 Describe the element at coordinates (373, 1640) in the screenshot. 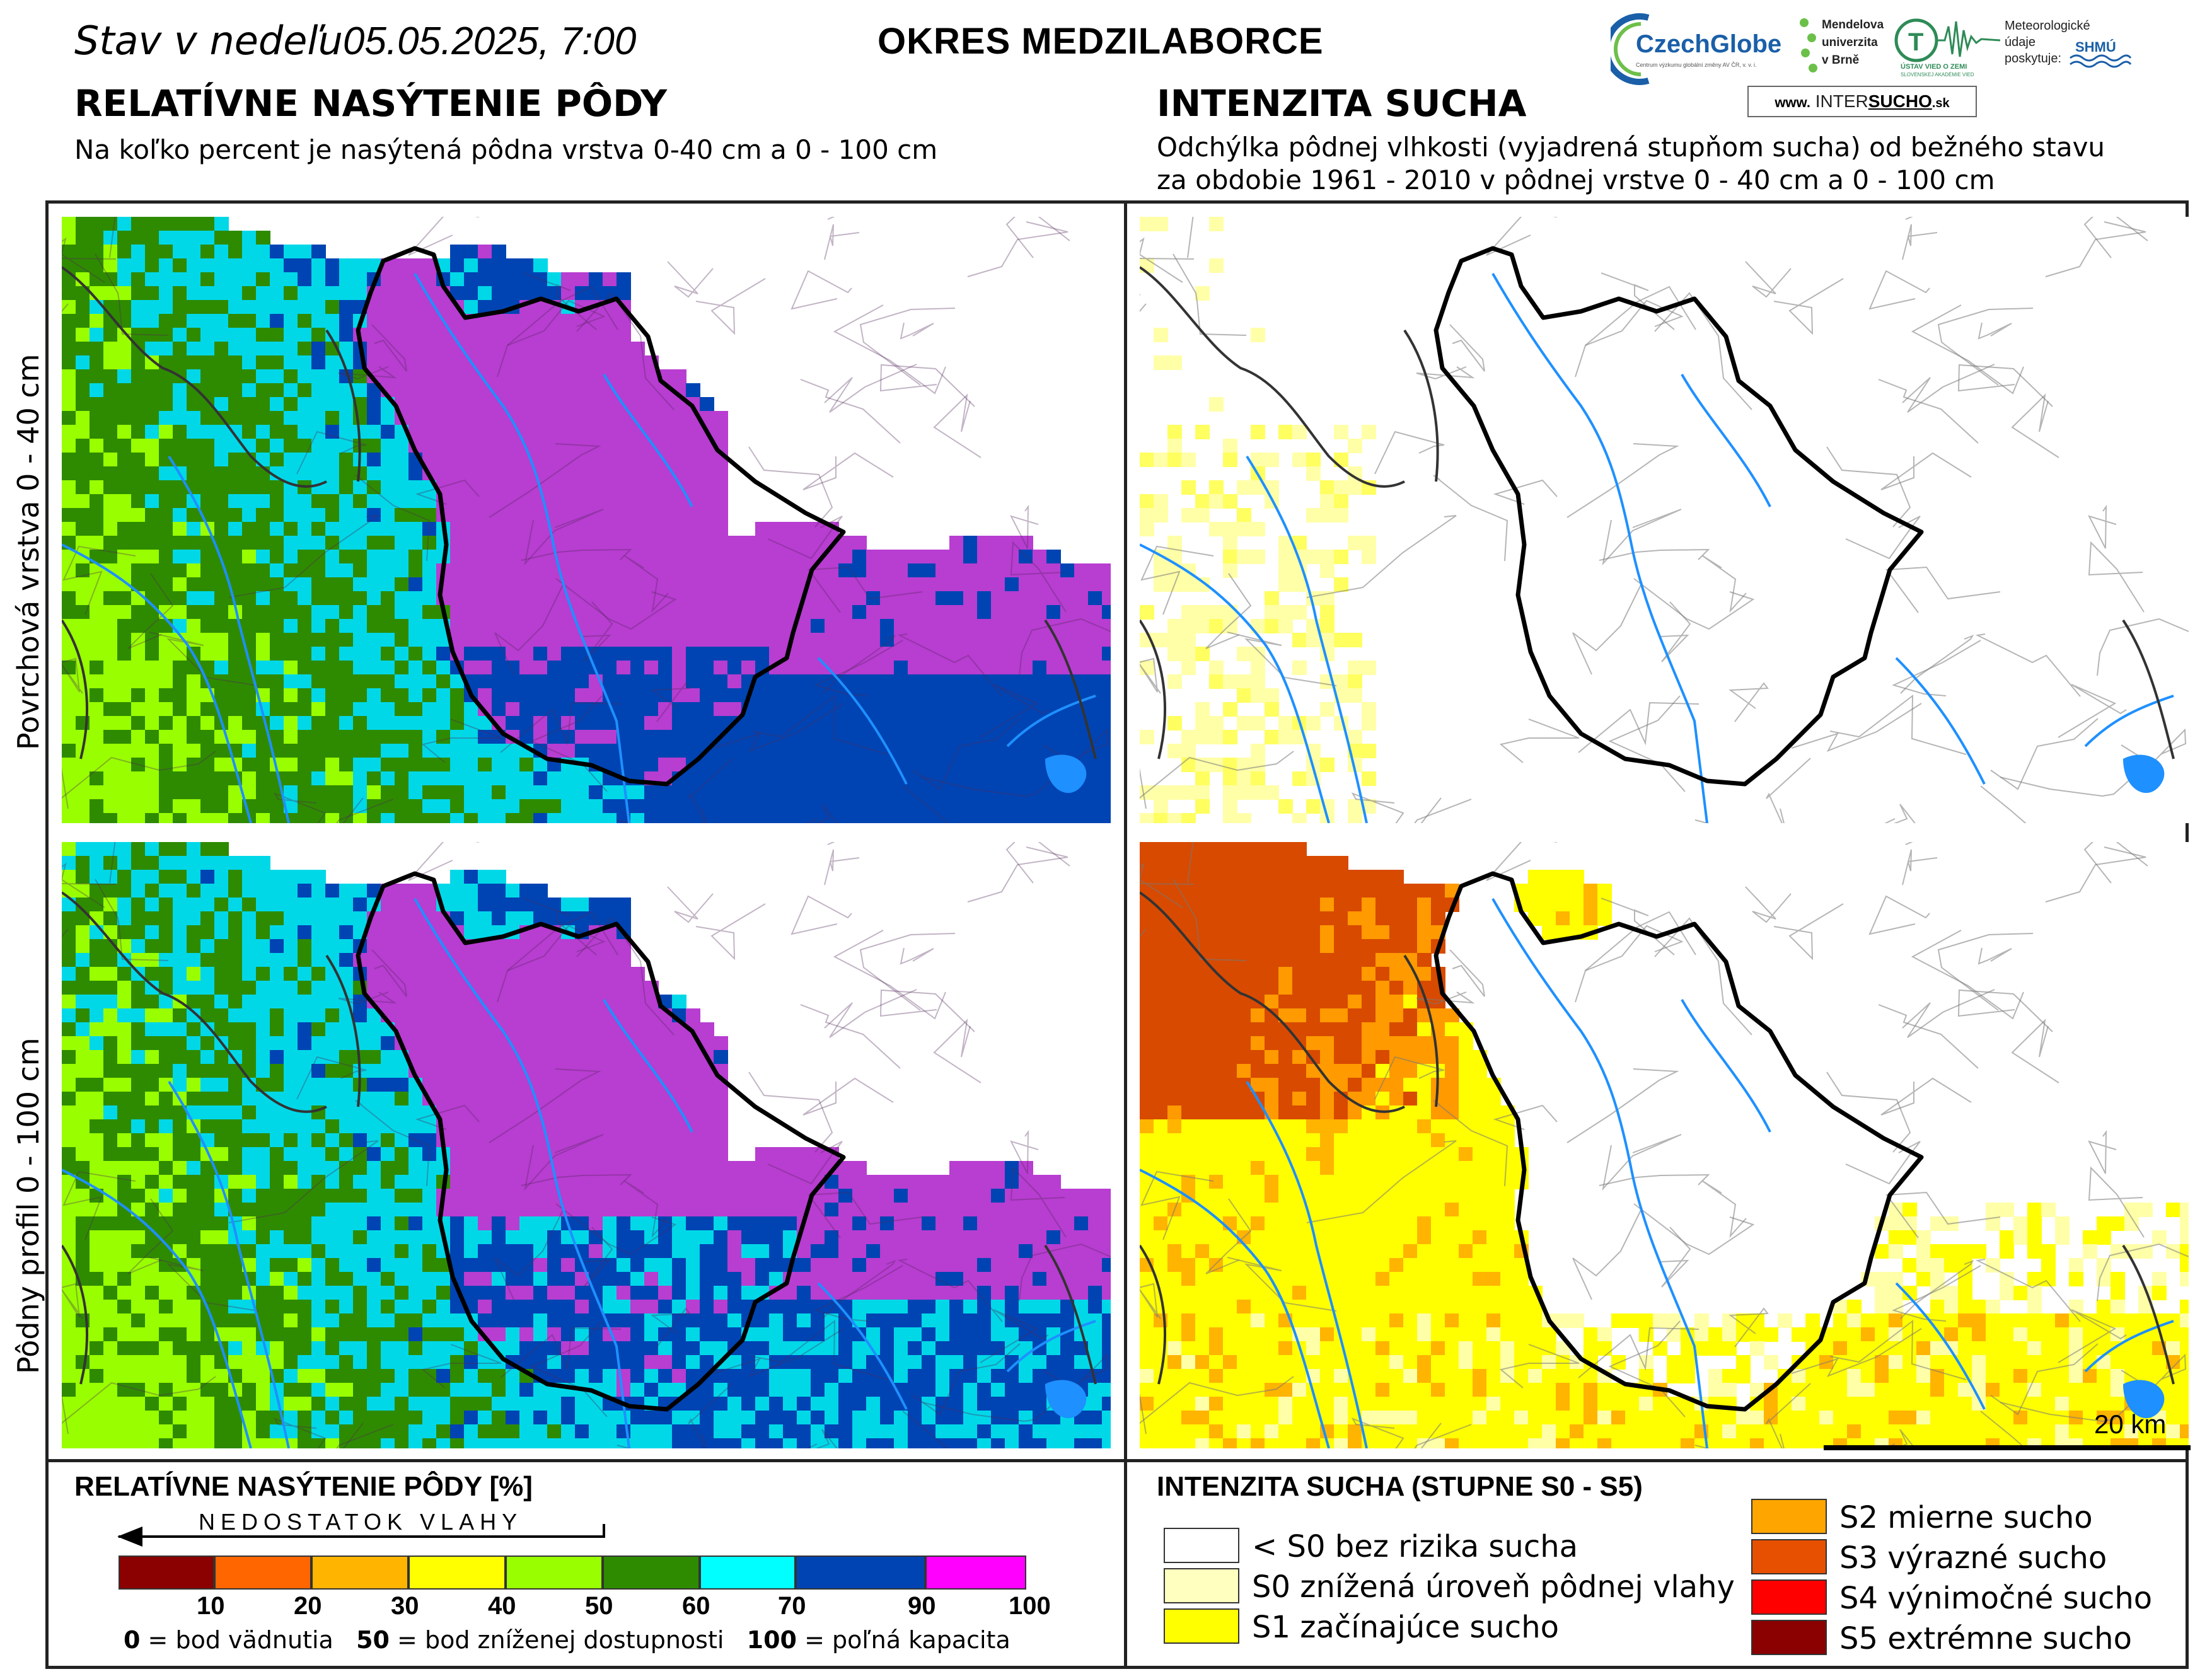

I see `note-50-num: 50` at that location.